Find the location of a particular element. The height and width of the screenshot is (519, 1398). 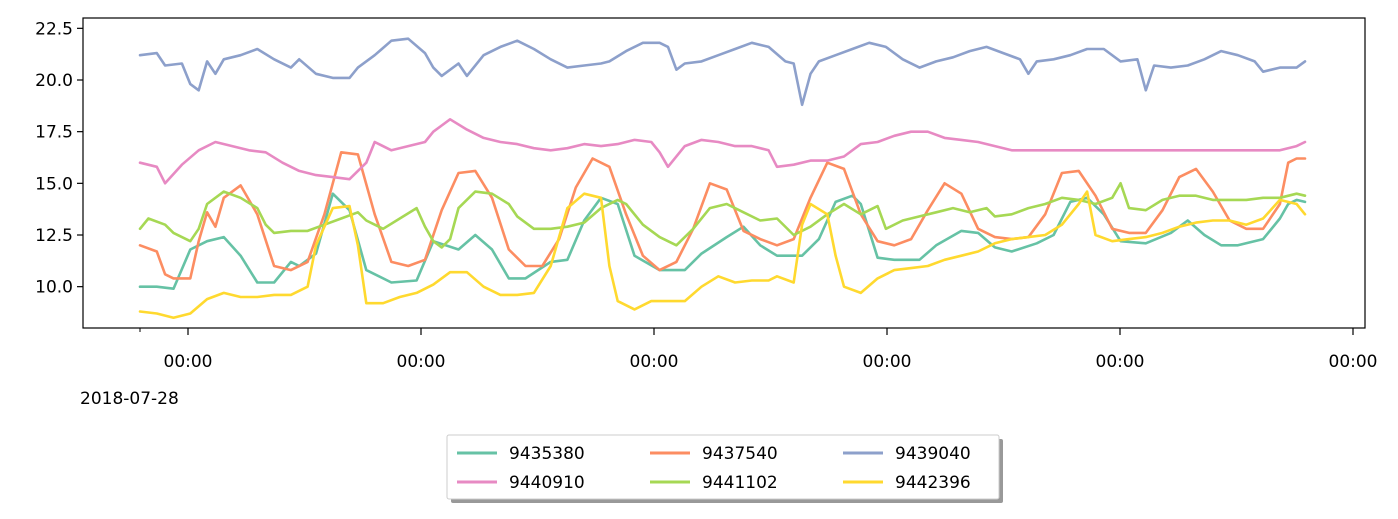

x-axis: 00:00 00:00 00:00 00:00 00:00 00:00 is located at coordinates (758, 350).